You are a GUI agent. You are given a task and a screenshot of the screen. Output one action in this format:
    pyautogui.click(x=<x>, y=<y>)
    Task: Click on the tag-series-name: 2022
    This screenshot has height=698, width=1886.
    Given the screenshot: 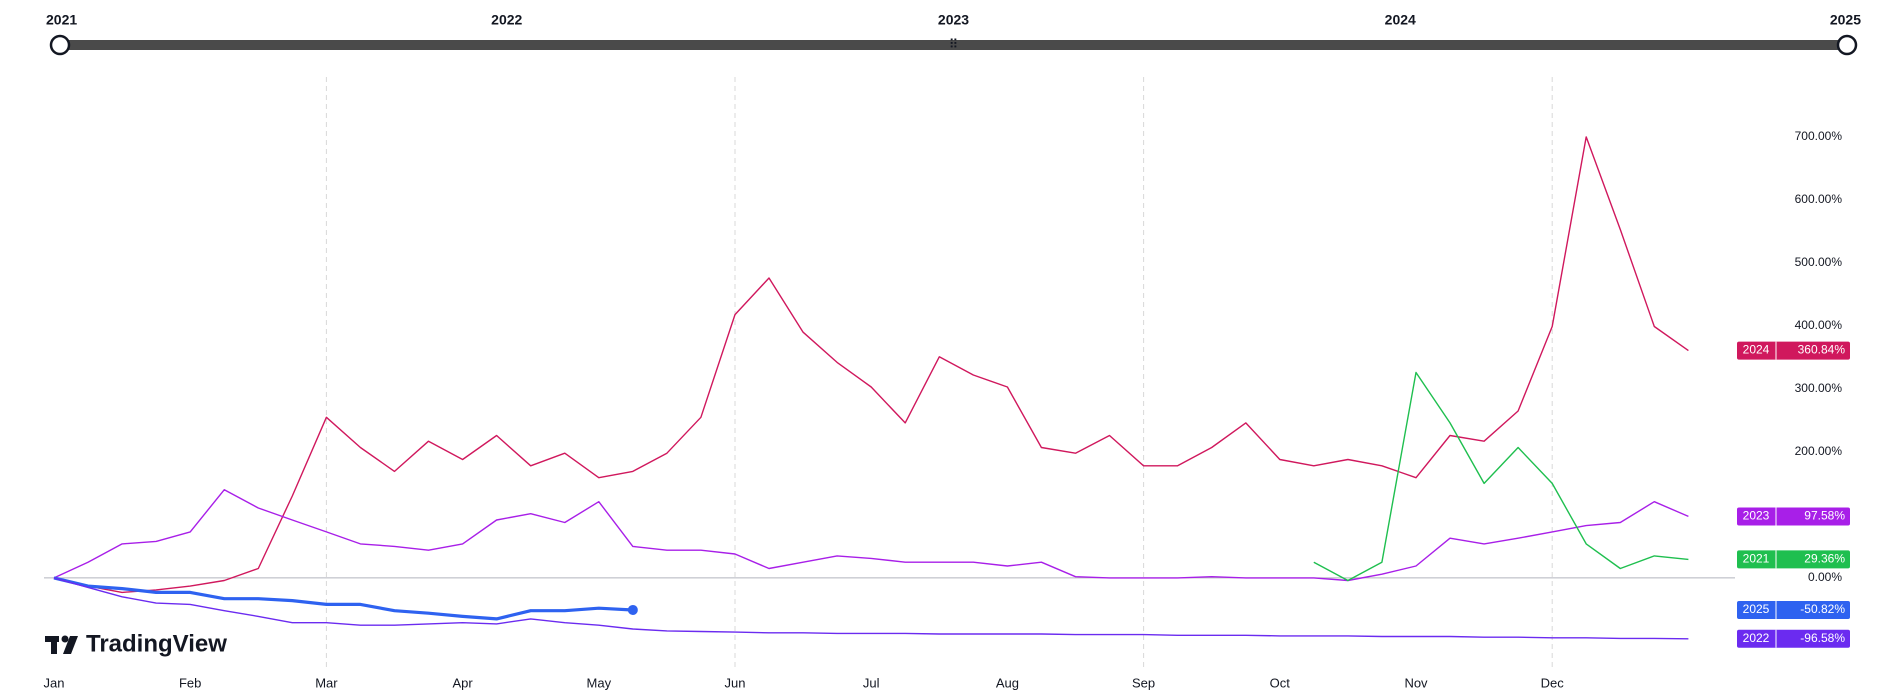 What is the action you would take?
    pyautogui.click(x=1756, y=638)
    